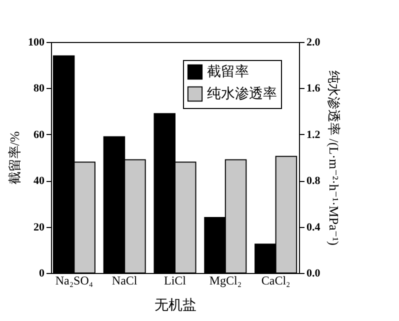 The height and width of the screenshot is (321, 399). Describe the element at coordinates (175, 281) in the screenshot. I see `x-tick-label: LiCl` at that location.